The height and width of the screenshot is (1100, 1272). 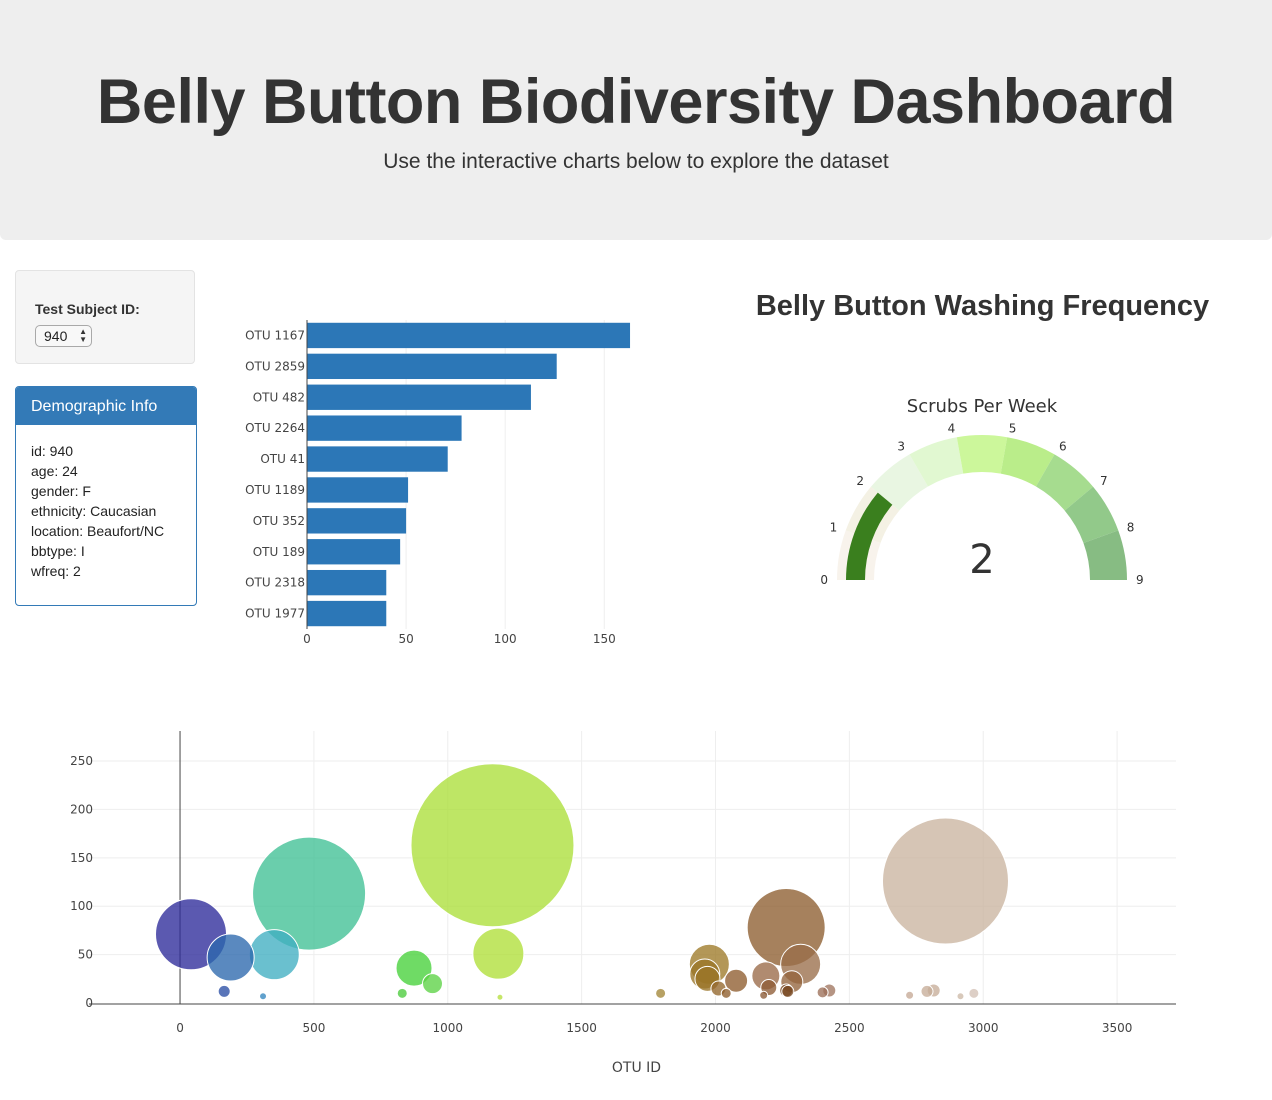 What do you see at coordinates (1131, 527) in the screenshot?
I see `gauge-tick-label: 8` at bounding box center [1131, 527].